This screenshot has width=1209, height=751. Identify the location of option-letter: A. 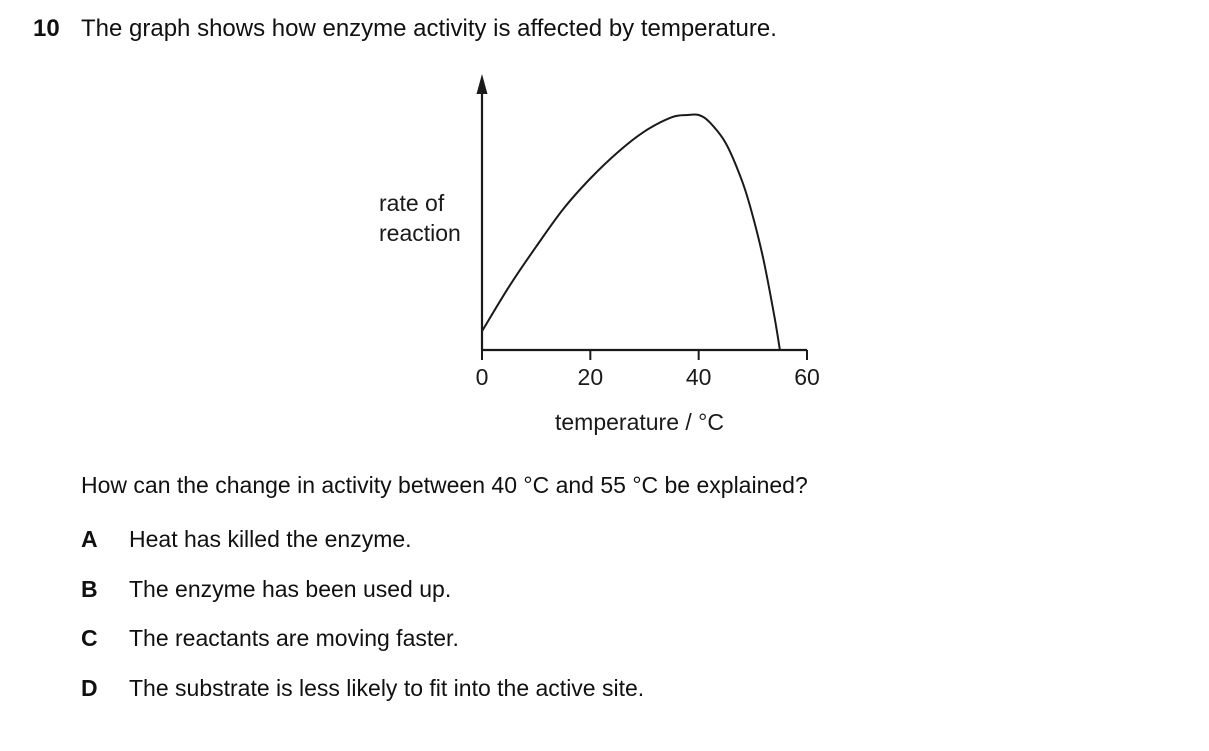
(89, 539).